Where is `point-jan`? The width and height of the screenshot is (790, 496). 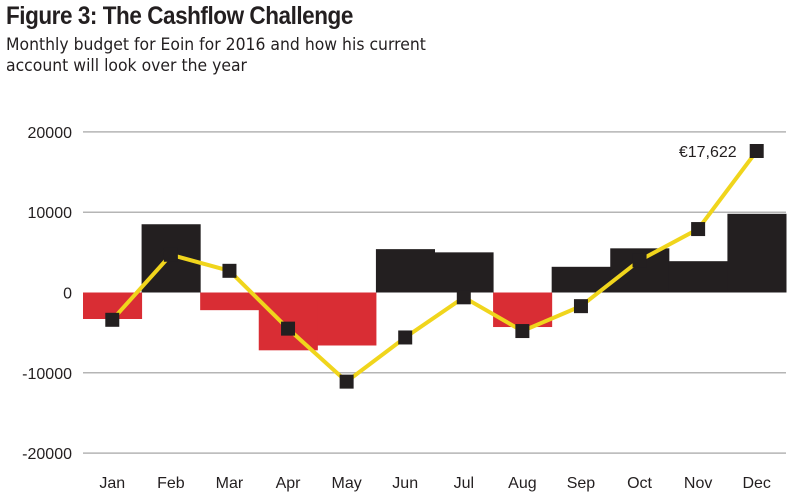 point-jan is located at coordinates (112, 319).